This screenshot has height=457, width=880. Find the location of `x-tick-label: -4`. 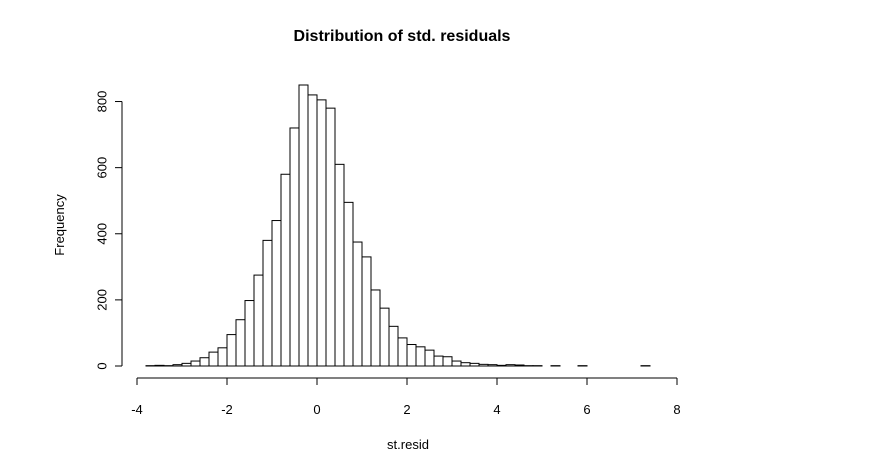

x-tick-label: -4 is located at coordinates (137, 409).